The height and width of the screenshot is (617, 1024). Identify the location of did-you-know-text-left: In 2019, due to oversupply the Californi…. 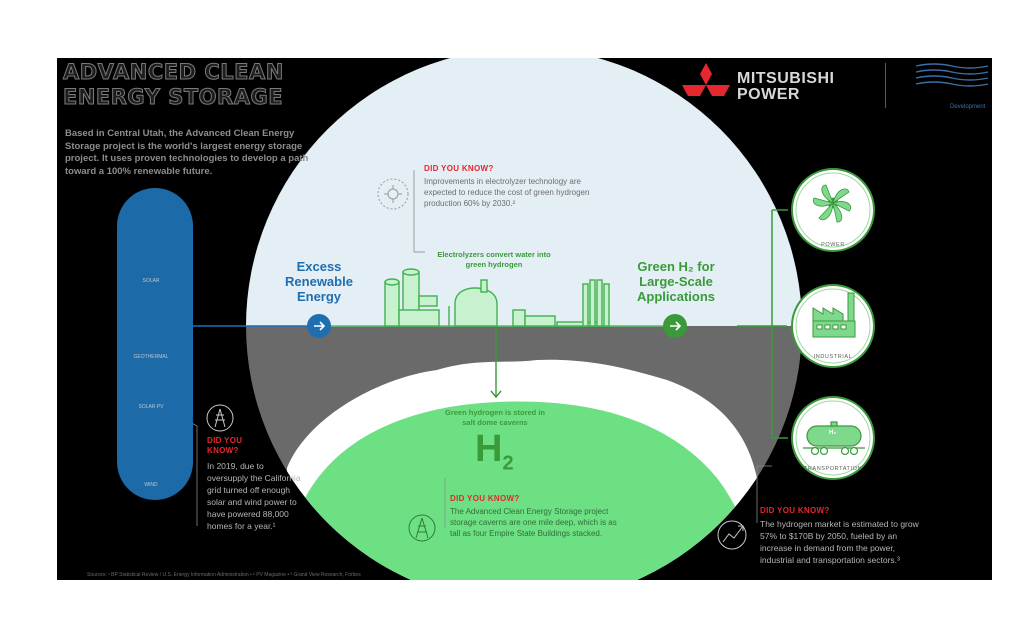
(254, 496).